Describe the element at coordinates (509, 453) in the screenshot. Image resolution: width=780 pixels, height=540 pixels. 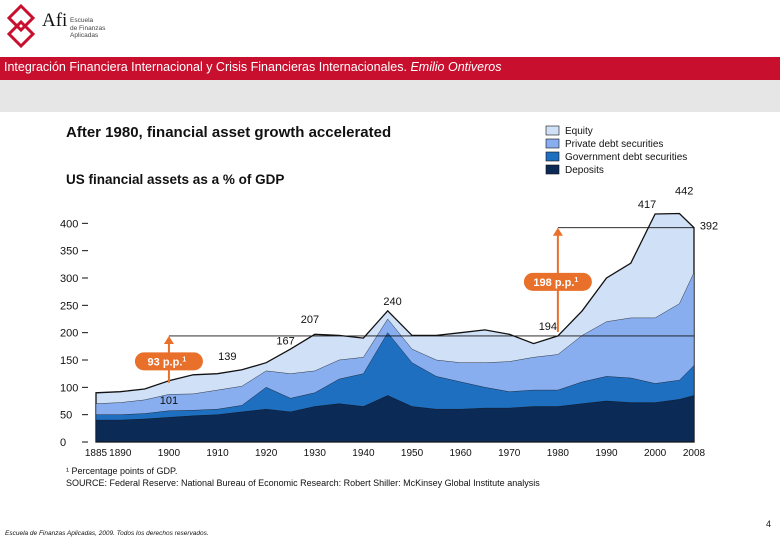
I see `x-tick-label: 1970` at that location.